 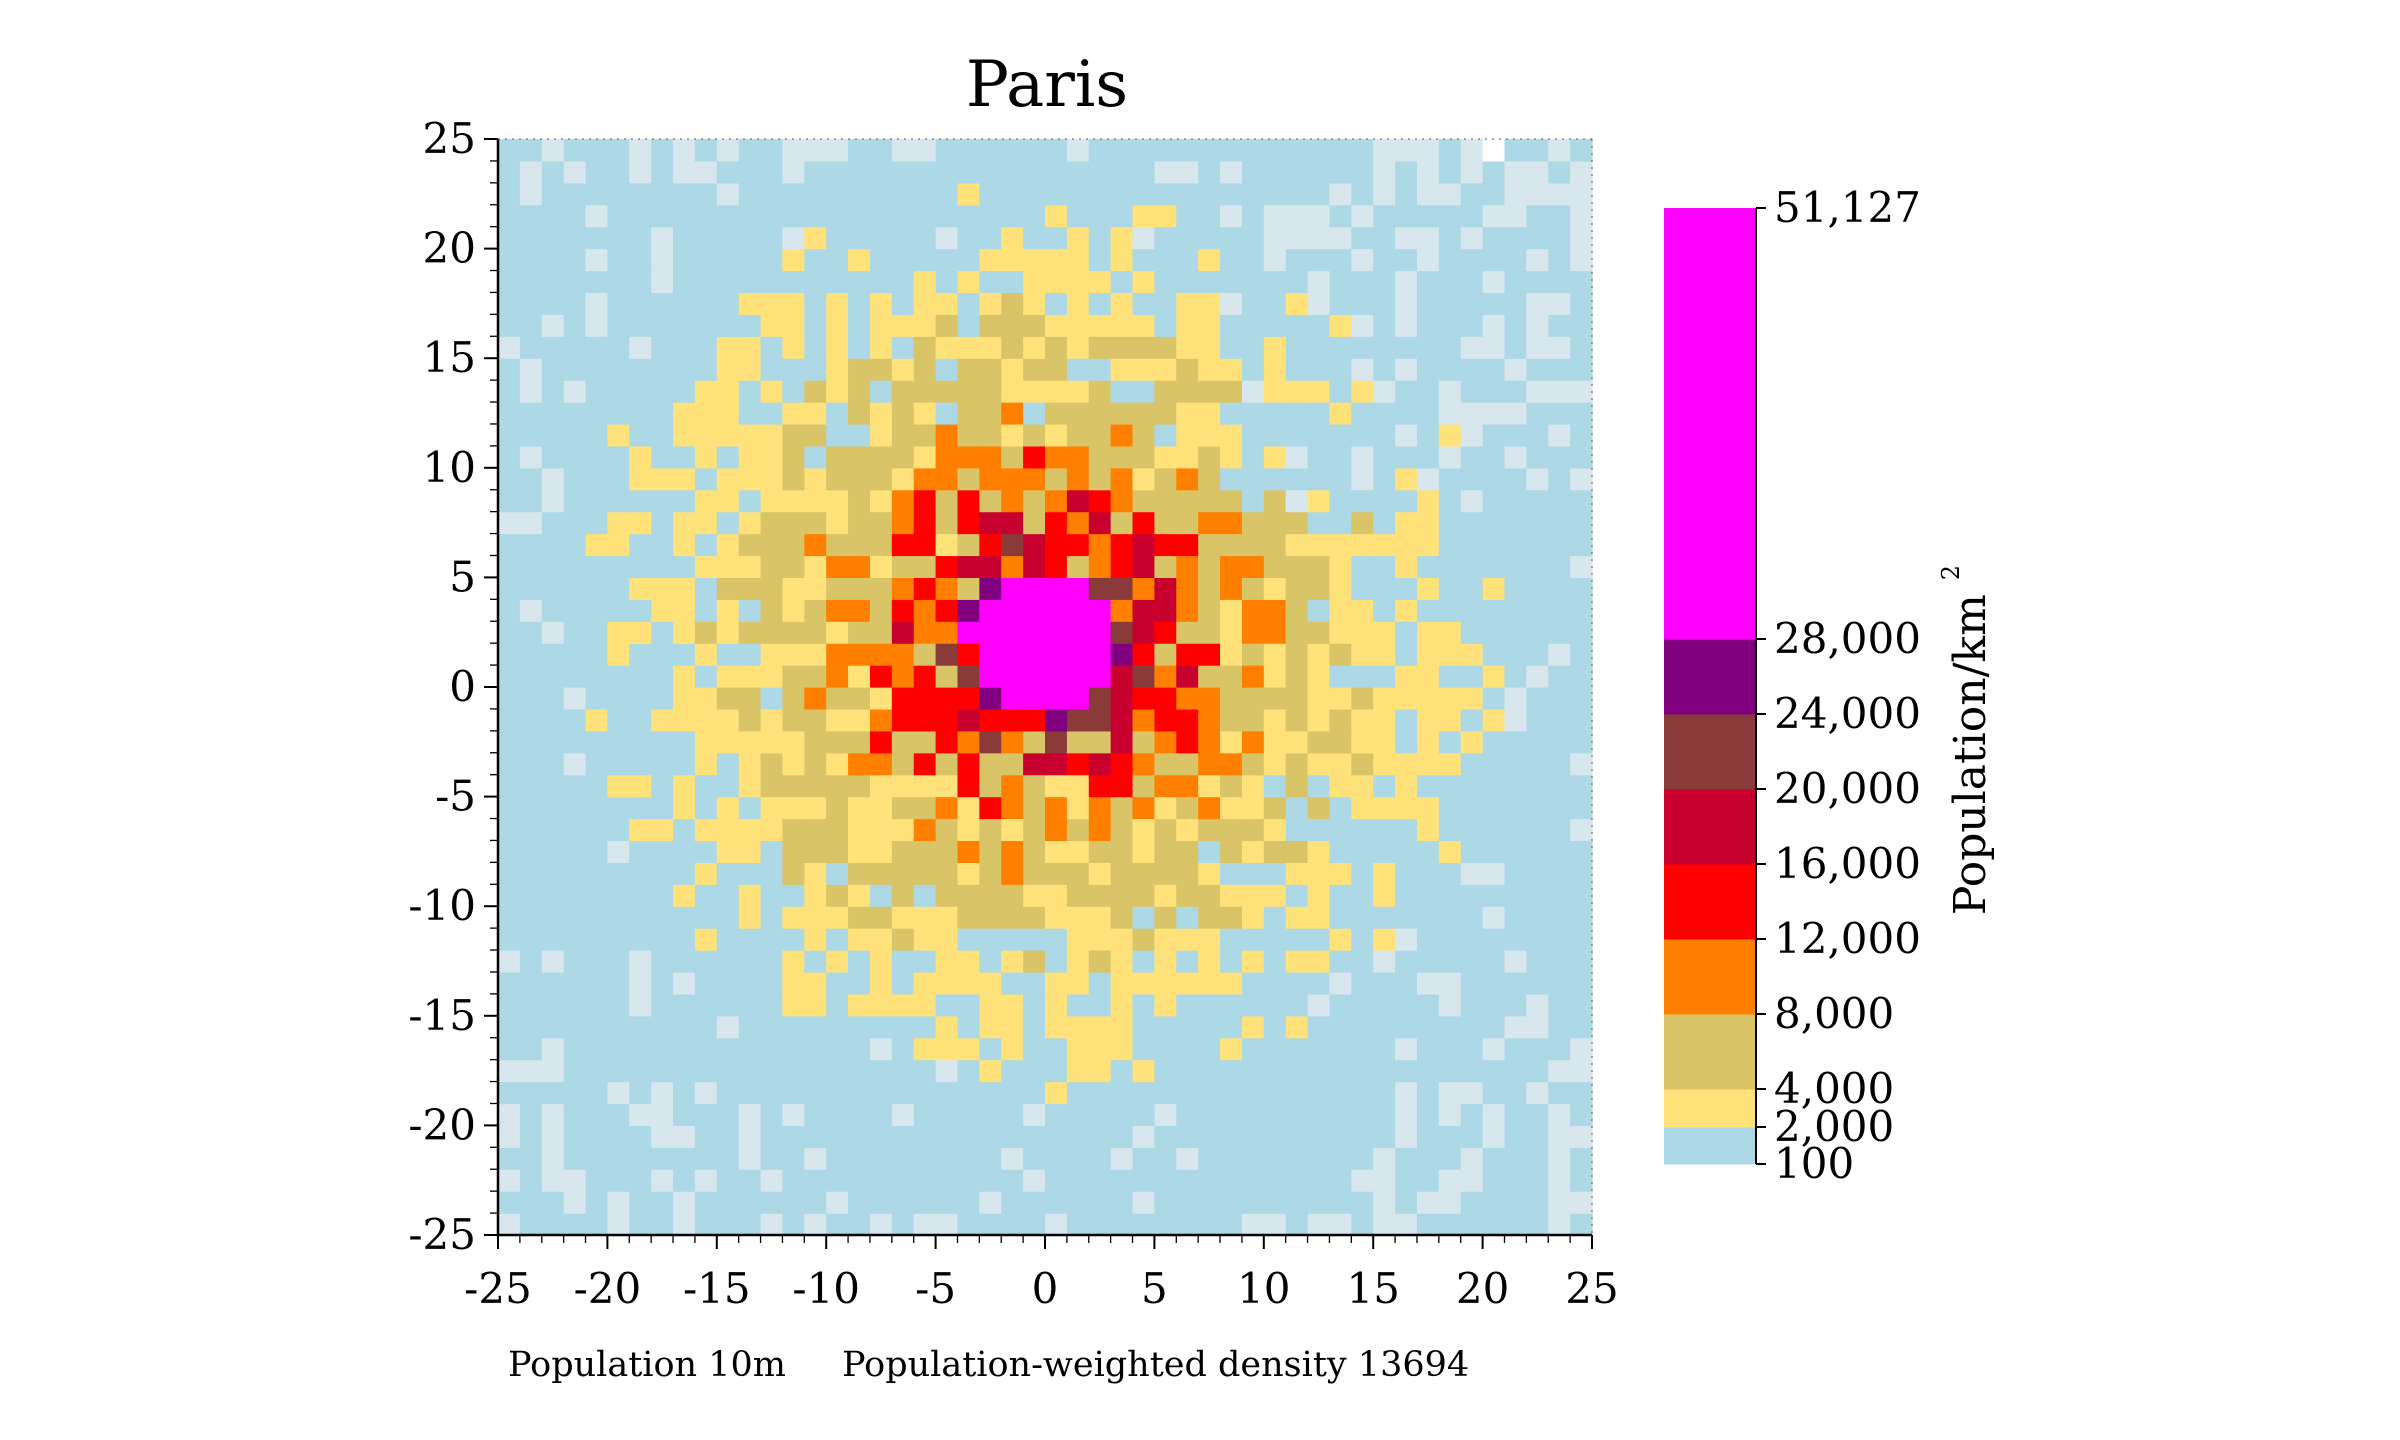 I want to click on x-tick-label: 5, so click(x=1154, y=1288).